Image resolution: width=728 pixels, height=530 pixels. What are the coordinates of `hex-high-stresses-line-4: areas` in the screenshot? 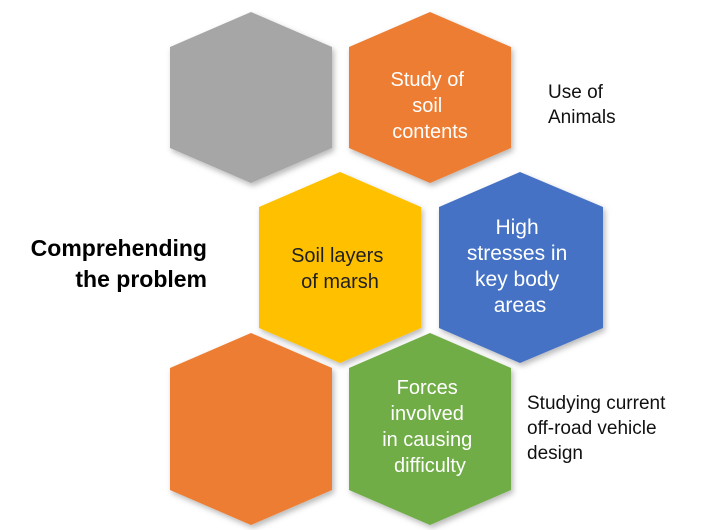 It's located at (520, 305).